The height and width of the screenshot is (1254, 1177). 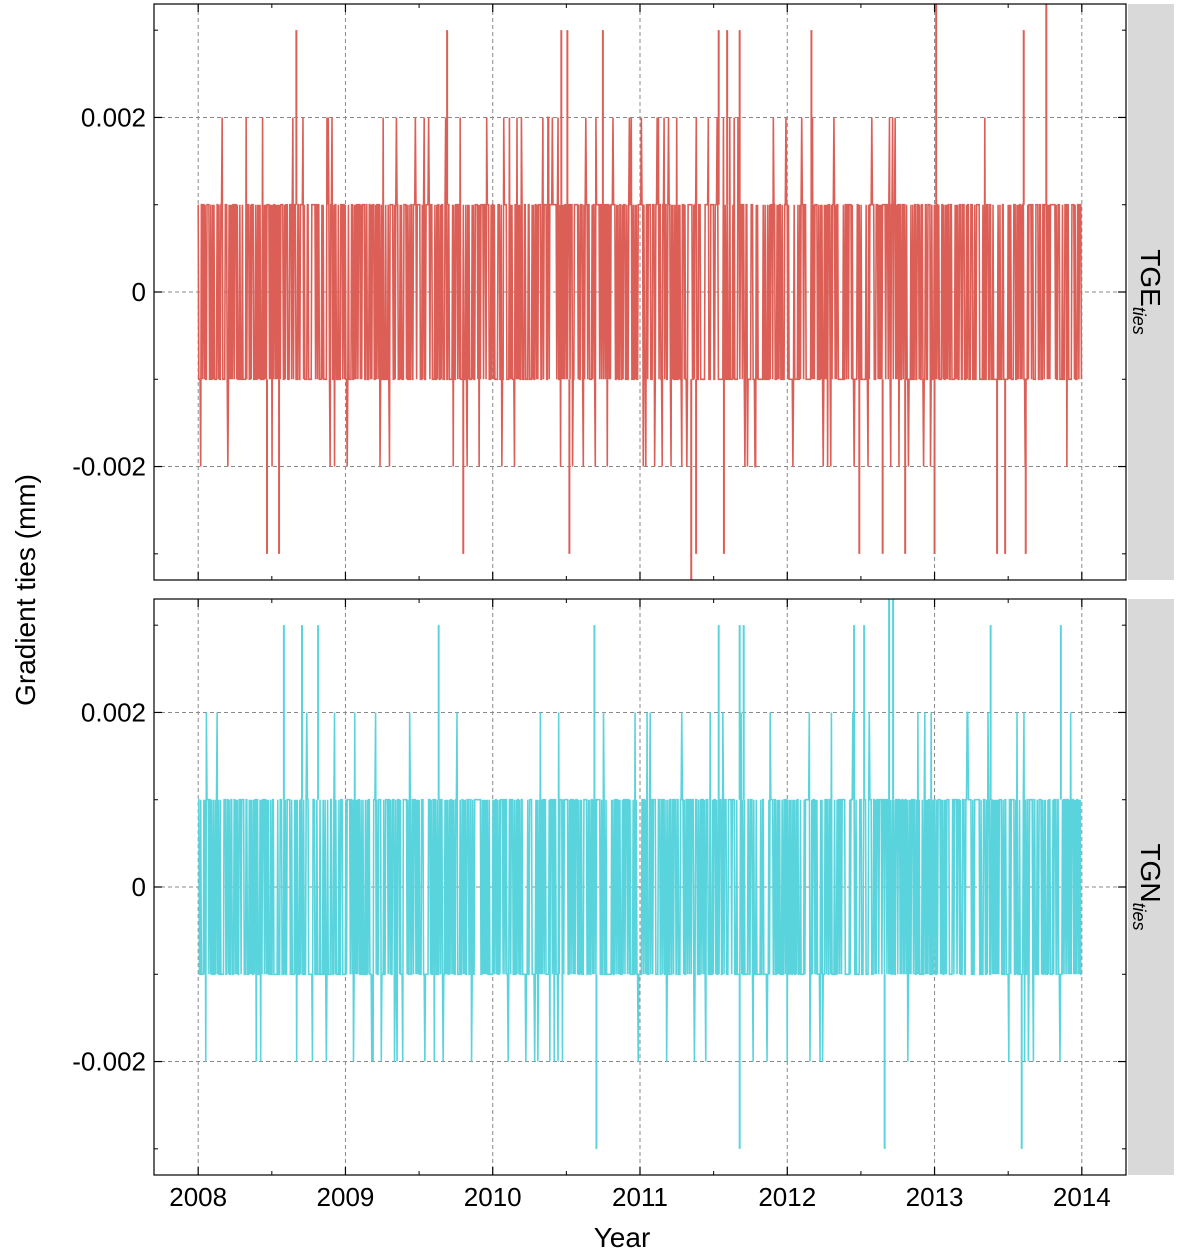 I want to click on strip-label-tgn: TGNties, so click(x=1147, y=886).